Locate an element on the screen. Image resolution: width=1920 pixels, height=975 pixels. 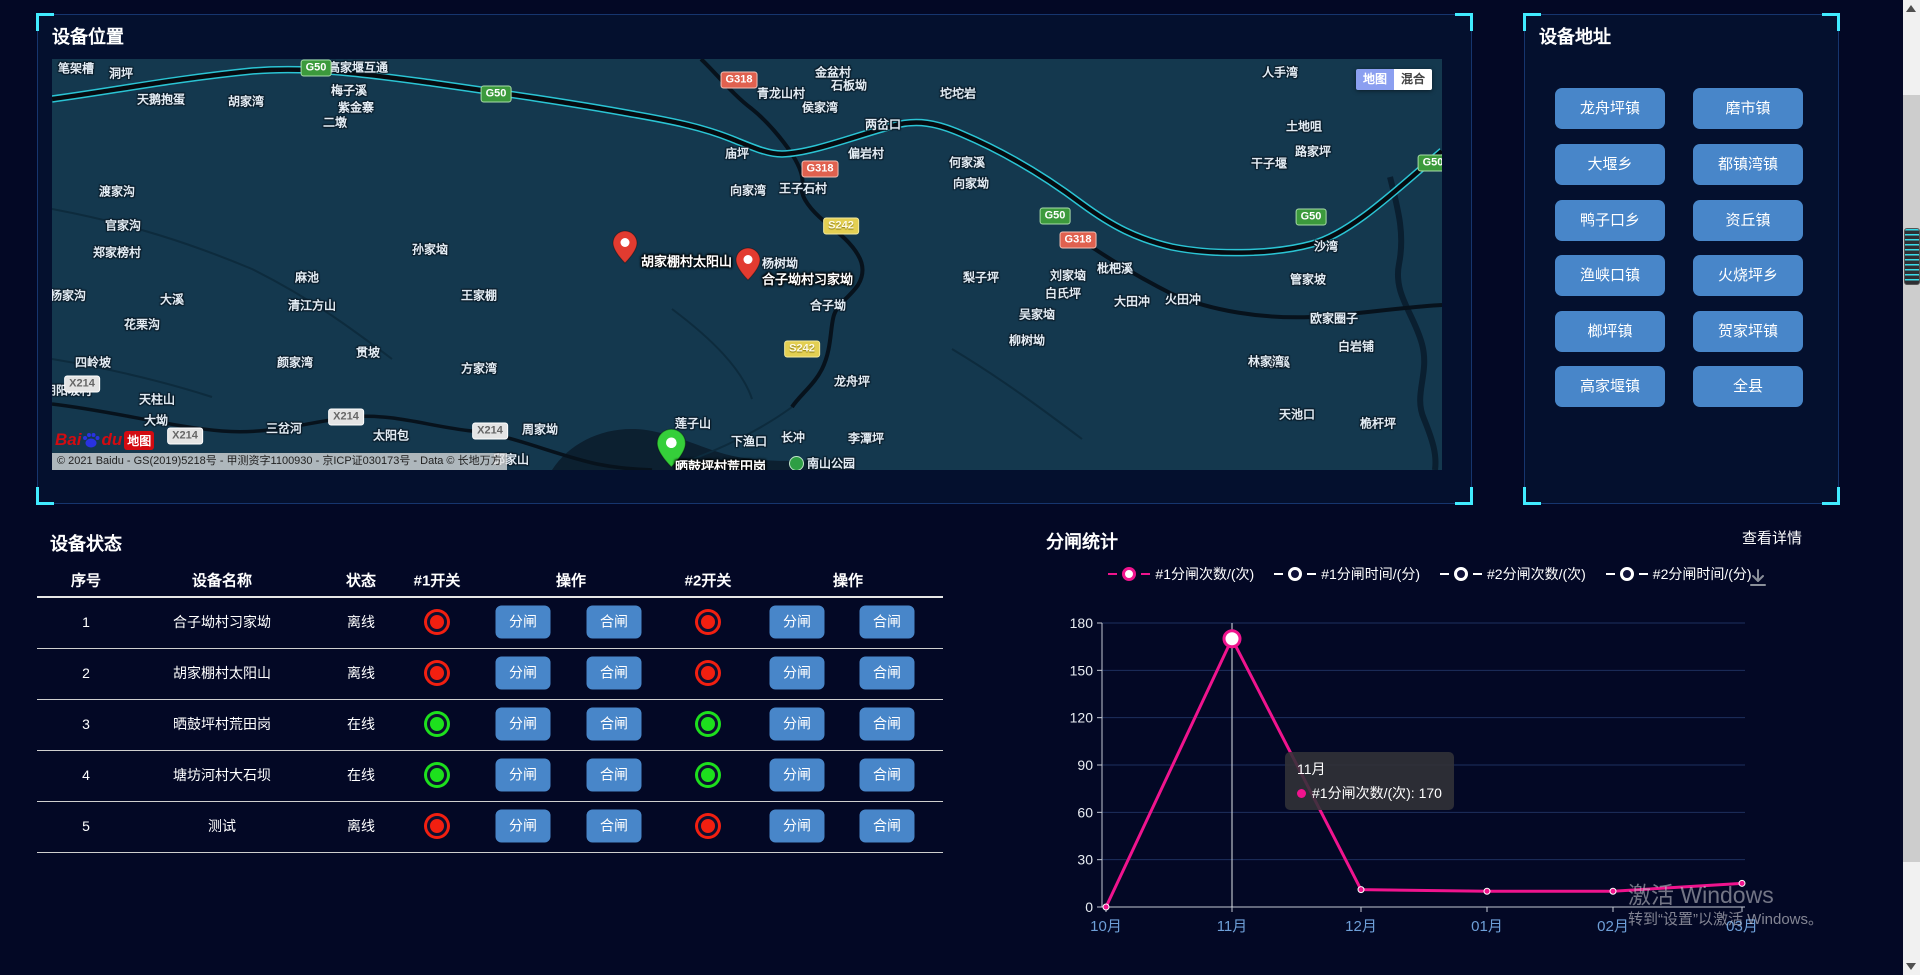
row2-open-switch1-button: 分闸 is located at coordinates (523, 673).